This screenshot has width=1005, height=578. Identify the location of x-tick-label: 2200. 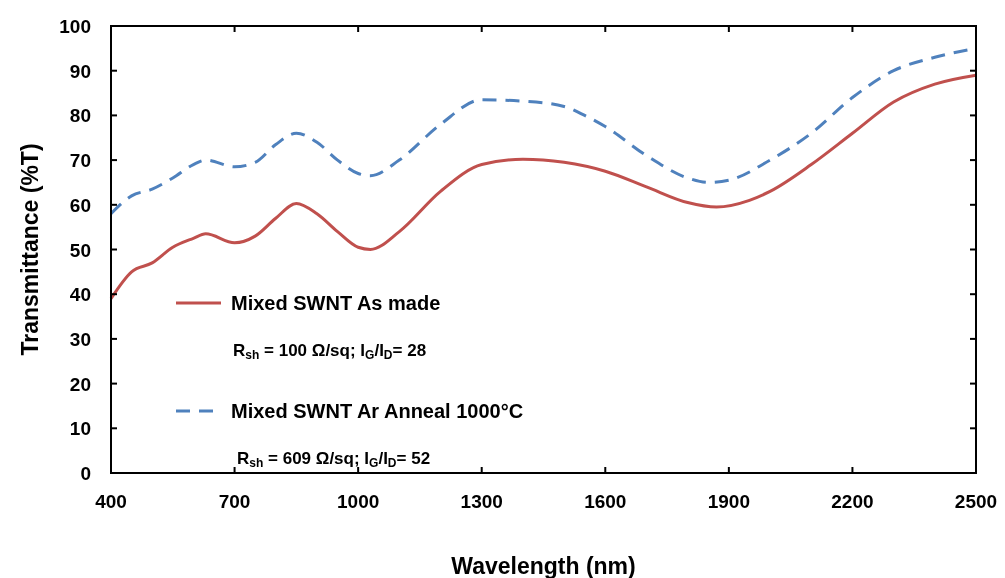
(852, 501).